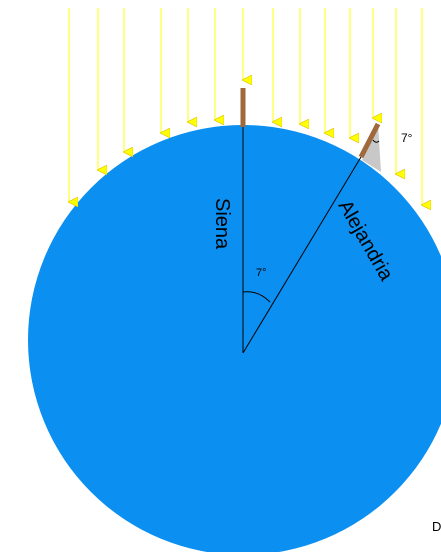 The height and width of the screenshot is (552, 441). Describe the element at coordinates (302, 255) in the screenshot. I see `alejandria-radius-line` at that location.